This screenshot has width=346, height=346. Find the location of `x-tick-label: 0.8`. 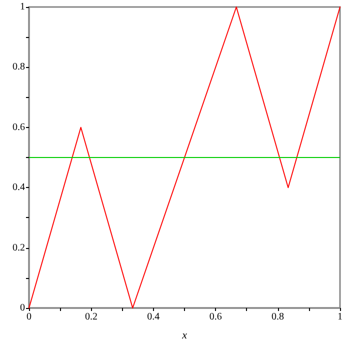

x-tick-label: 0.8 is located at coordinates (278, 317).